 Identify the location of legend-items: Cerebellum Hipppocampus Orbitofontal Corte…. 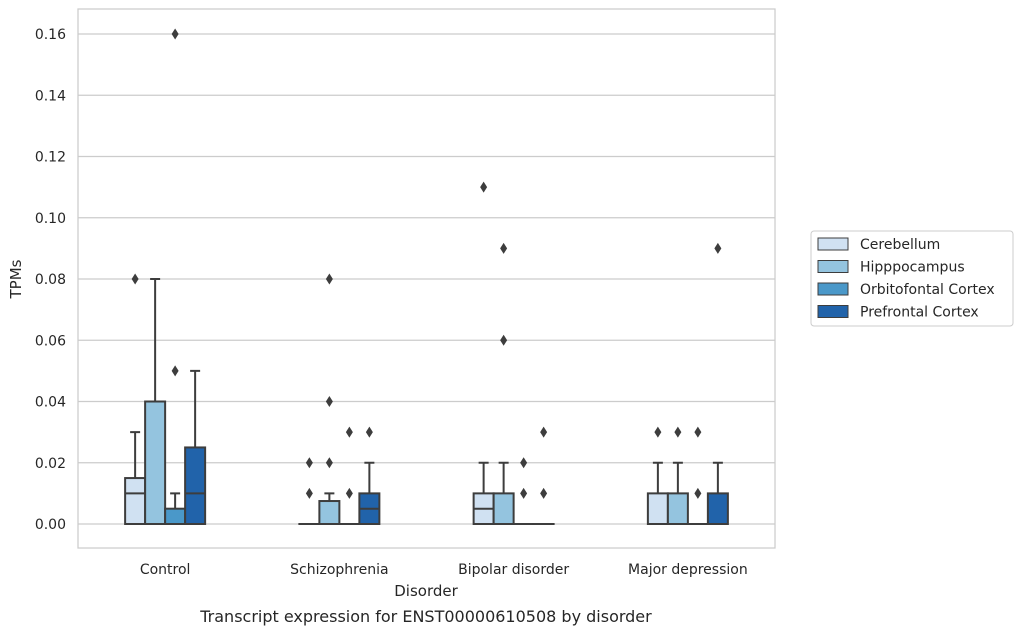
(906, 279).